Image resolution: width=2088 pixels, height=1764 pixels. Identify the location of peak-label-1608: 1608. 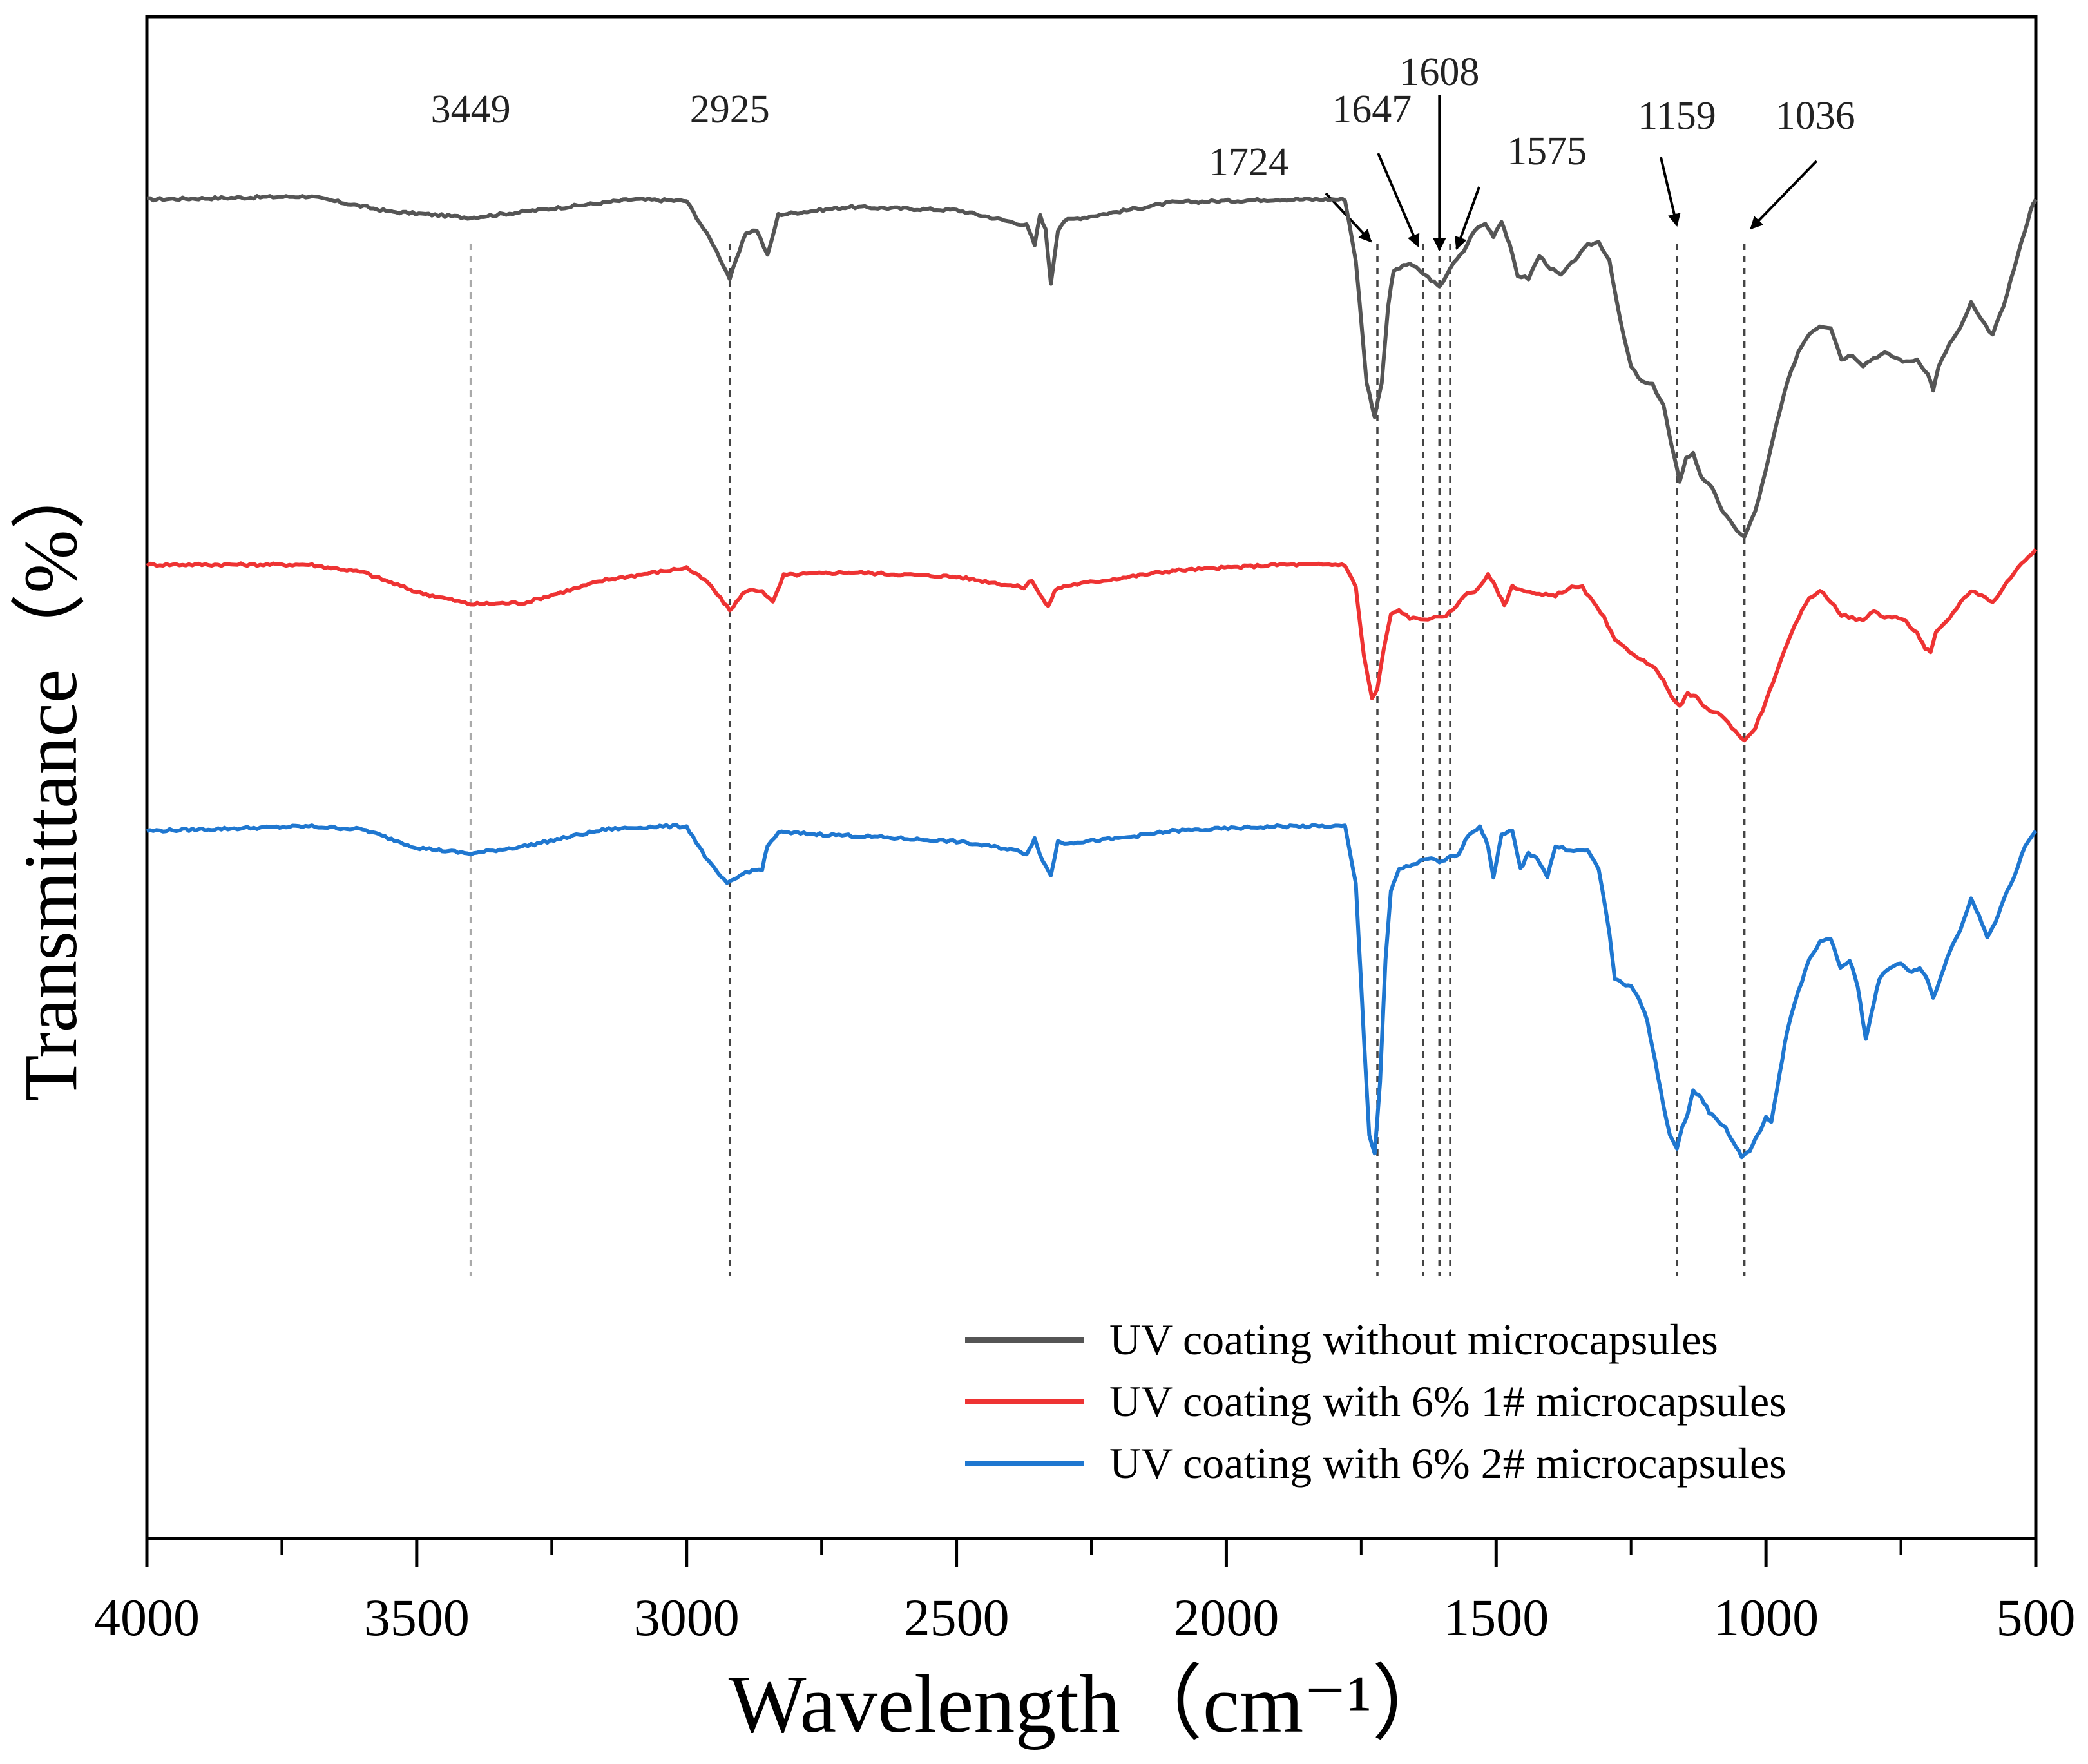
(1439, 72).